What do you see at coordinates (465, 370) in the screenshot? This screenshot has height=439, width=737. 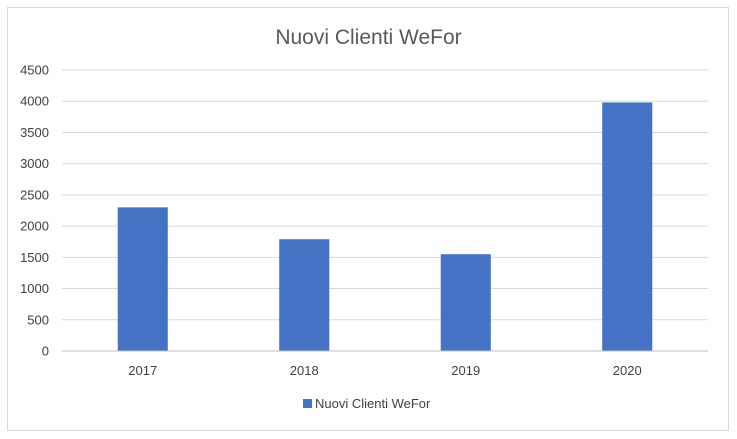 I see `x-tick-label: 2019` at bounding box center [465, 370].